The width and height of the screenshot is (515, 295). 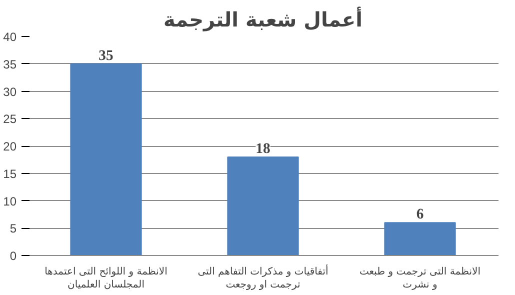 What do you see at coordinates (106, 278) in the screenshot?
I see `x-tick-label: الانظمة و اللوائح التى اعتمدها المجلسان العلميان` at bounding box center [106, 278].